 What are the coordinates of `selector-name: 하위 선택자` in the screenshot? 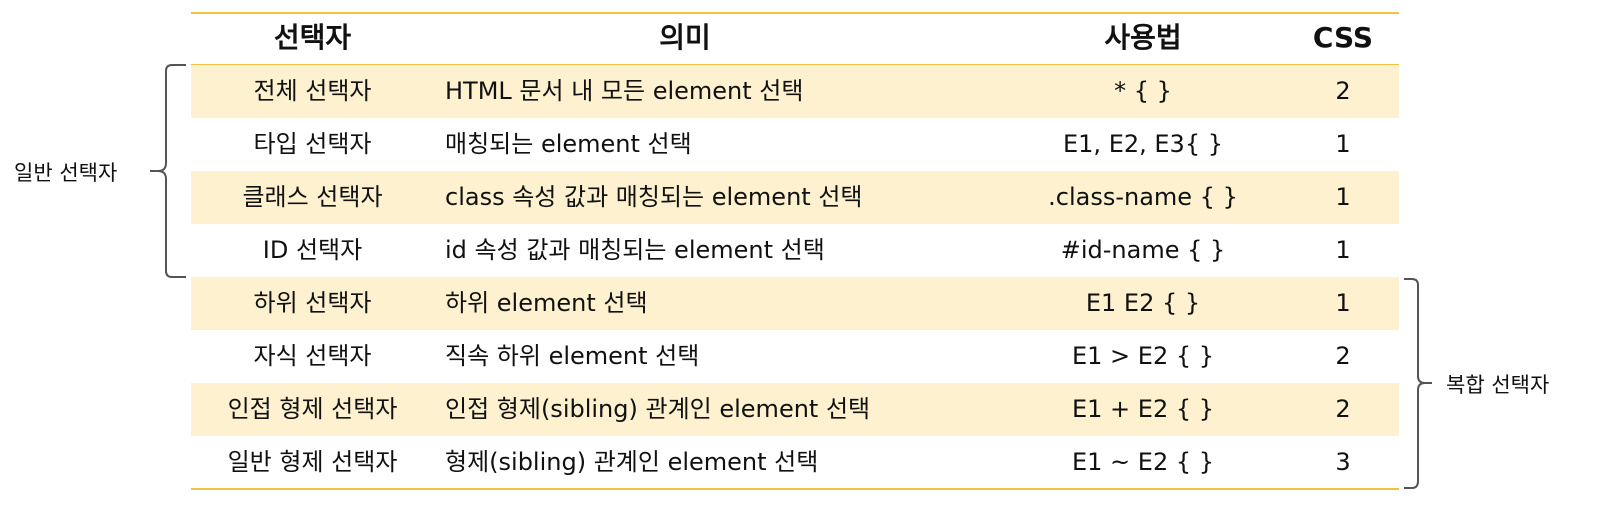 It's located at (312, 303).